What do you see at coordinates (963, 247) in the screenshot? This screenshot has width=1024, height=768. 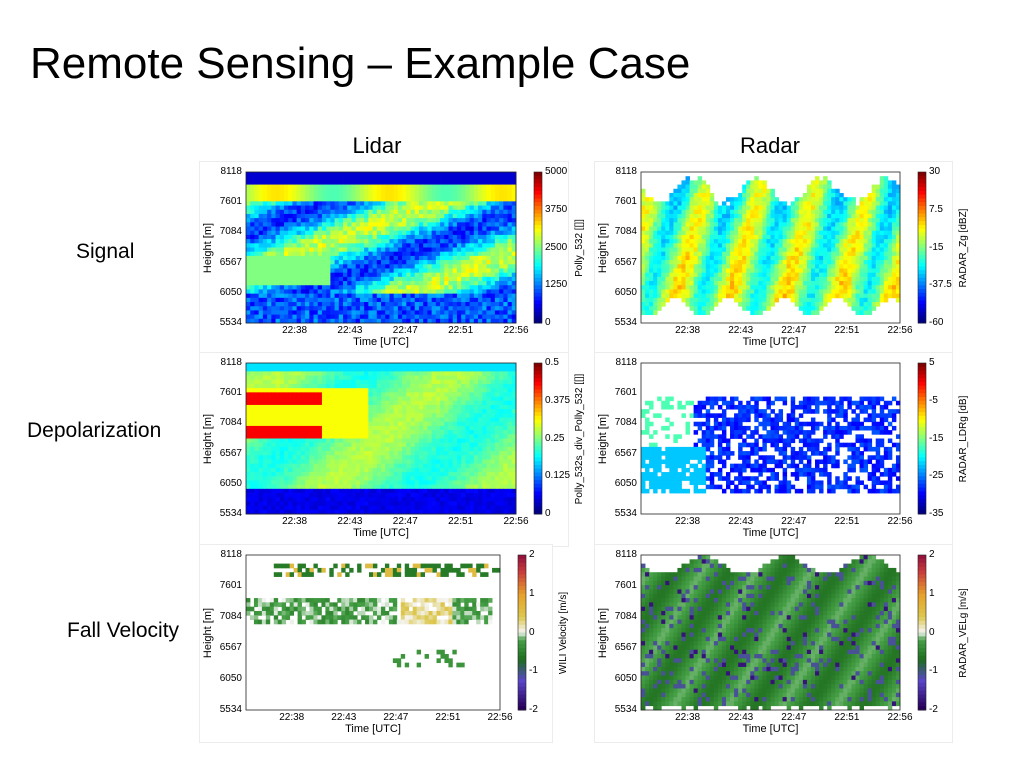 I see `colorbar-label: RADAR_Zg [dBZ]` at bounding box center [963, 247].